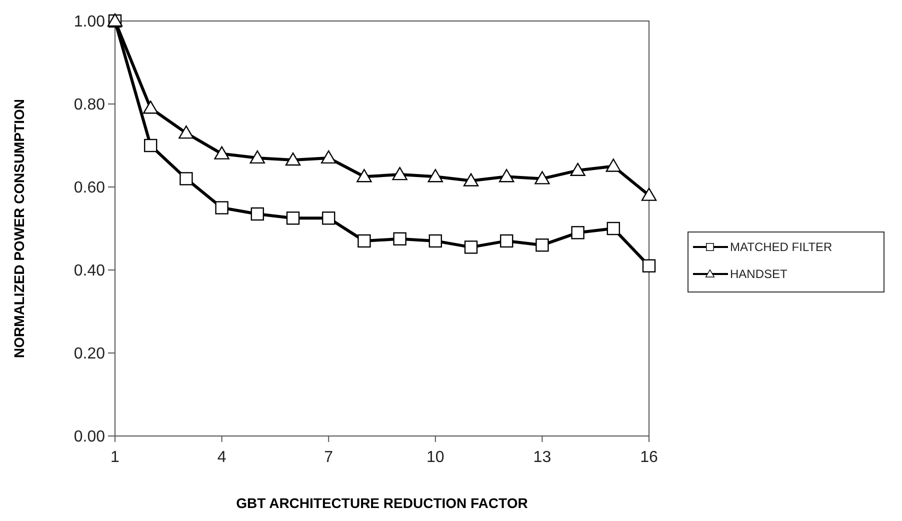 The height and width of the screenshot is (521, 902). Describe the element at coordinates (649, 457) in the screenshot. I see `x-tick-label: 16` at that location.